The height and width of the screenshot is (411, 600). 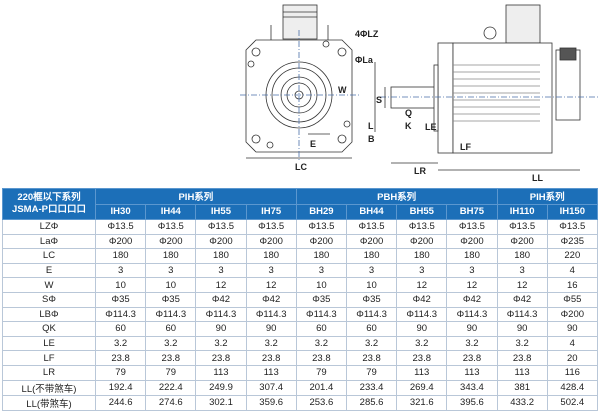 I want to click on table-cell: 16, so click(x=572, y=285).